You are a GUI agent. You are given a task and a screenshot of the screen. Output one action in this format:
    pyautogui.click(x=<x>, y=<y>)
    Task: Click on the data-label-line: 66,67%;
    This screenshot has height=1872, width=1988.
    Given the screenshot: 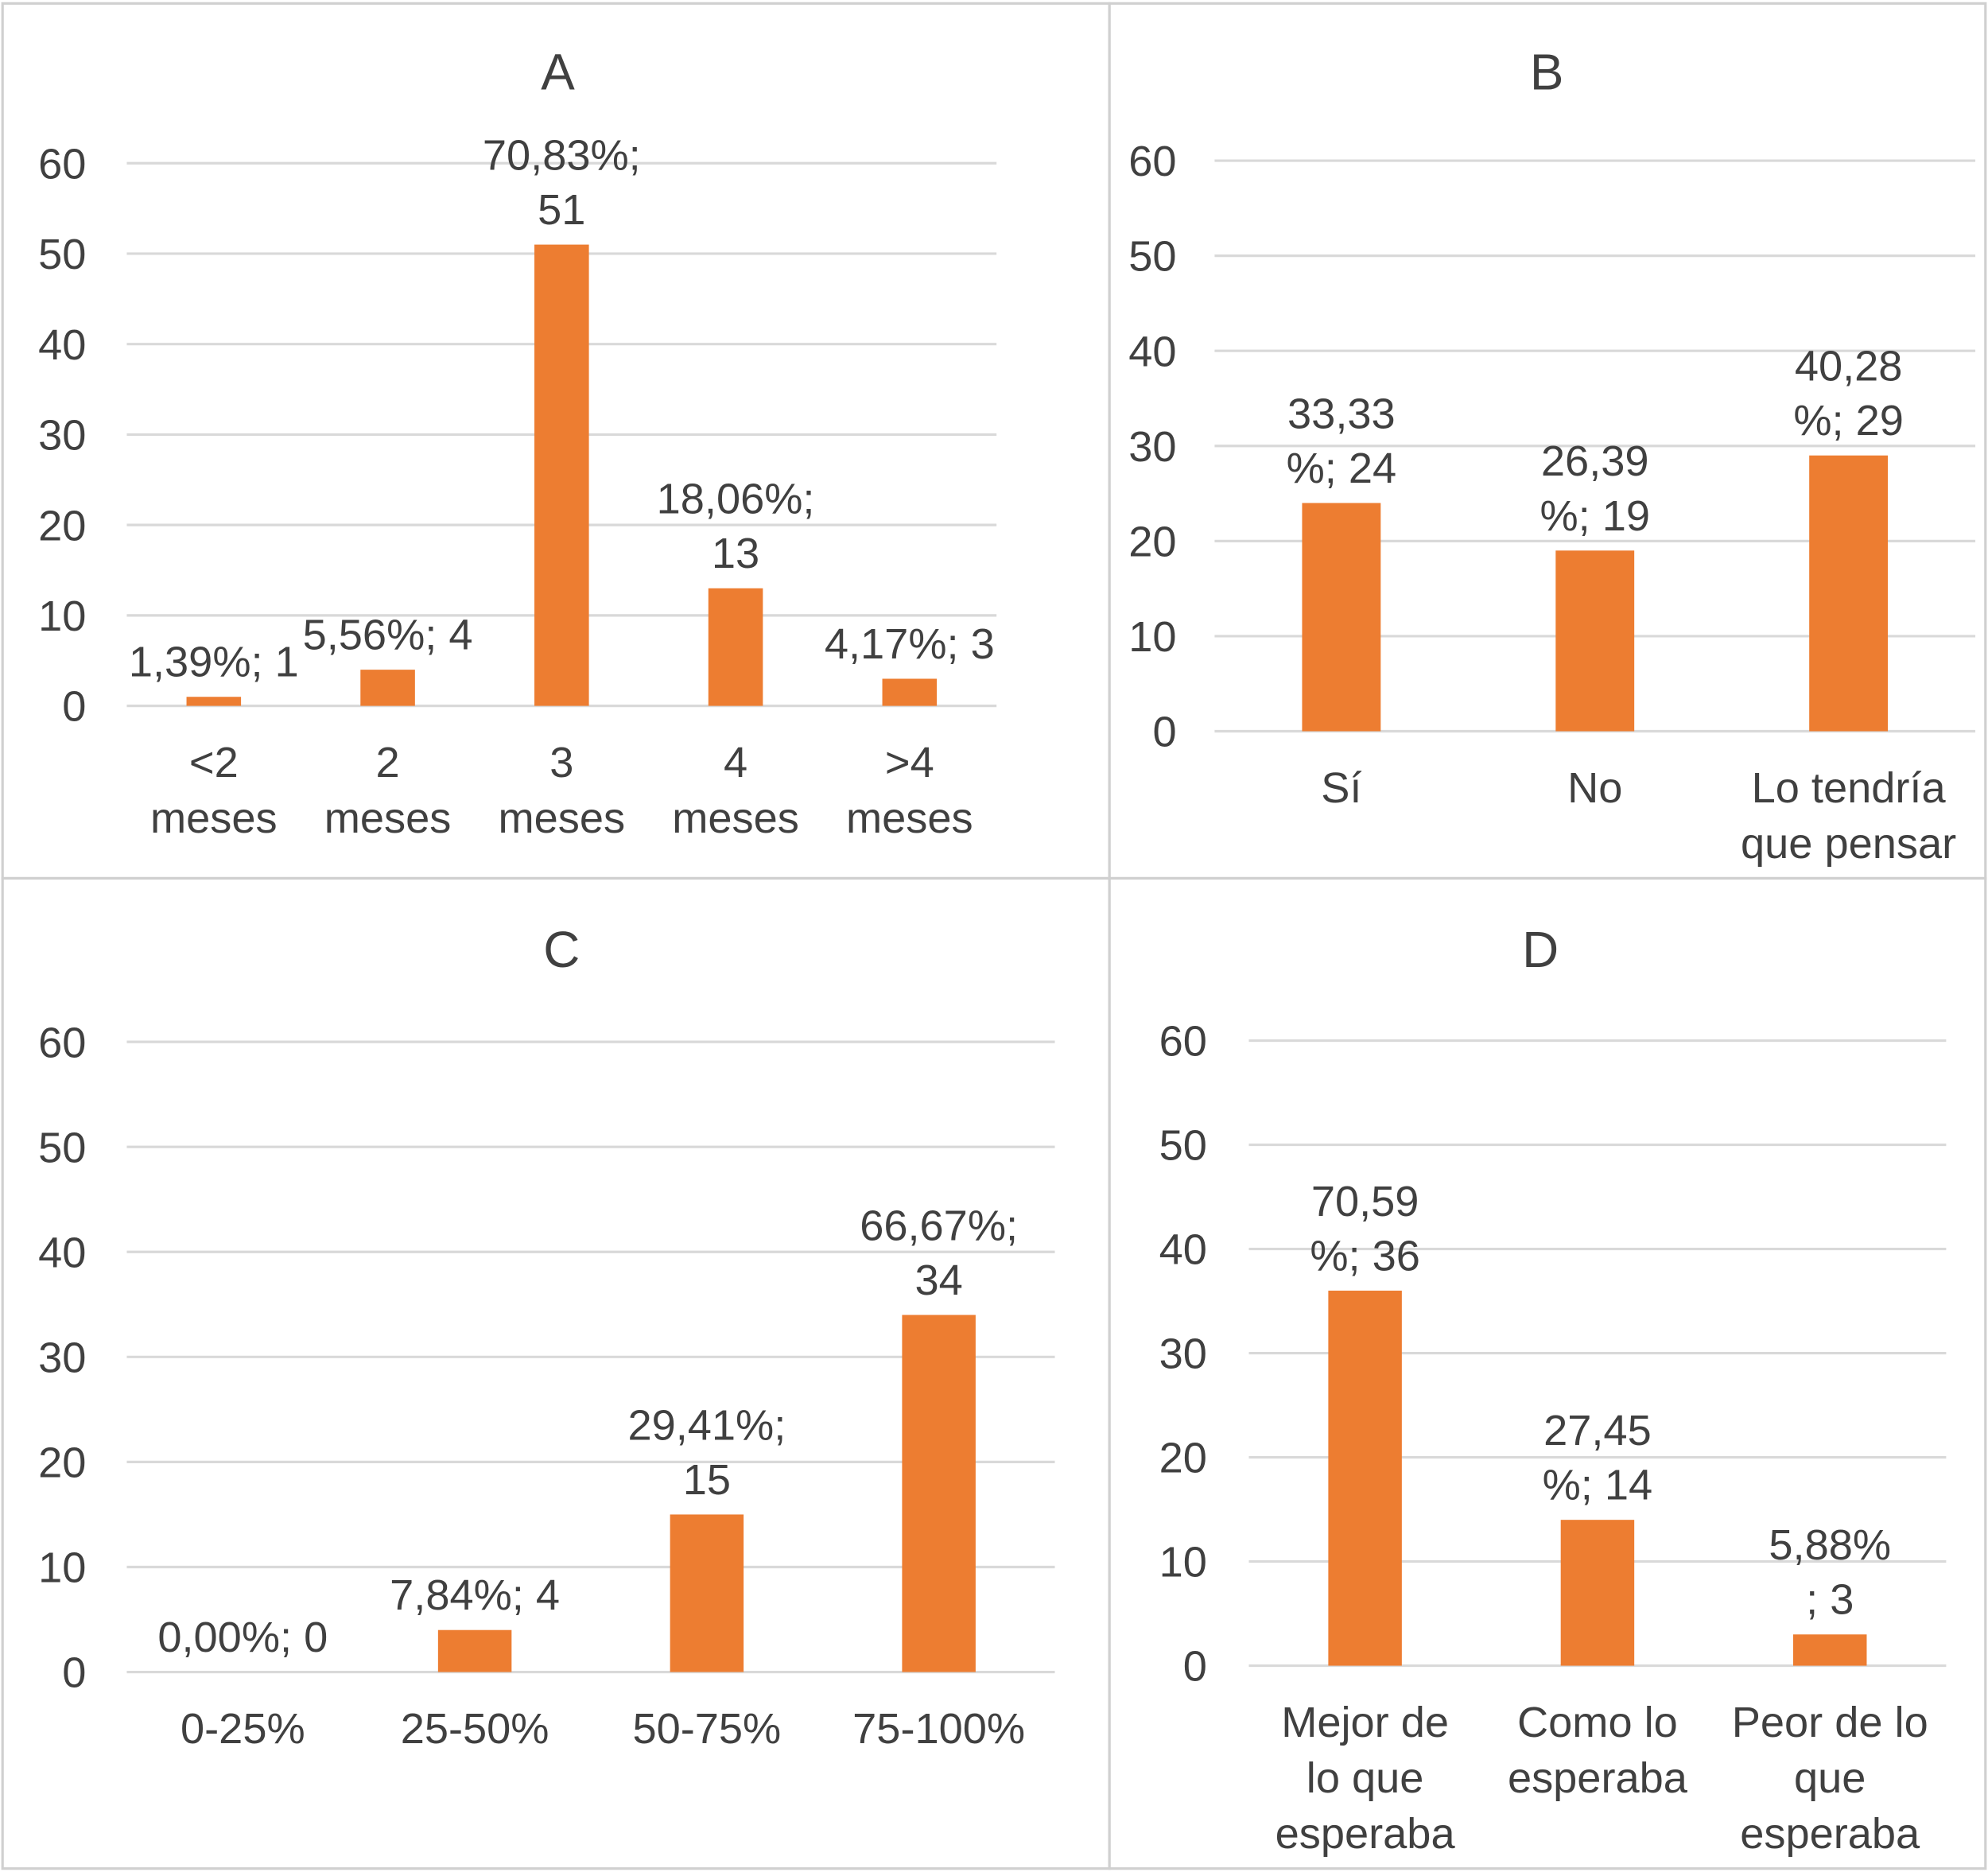 What is the action you would take?
    pyautogui.click(x=939, y=1225)
    